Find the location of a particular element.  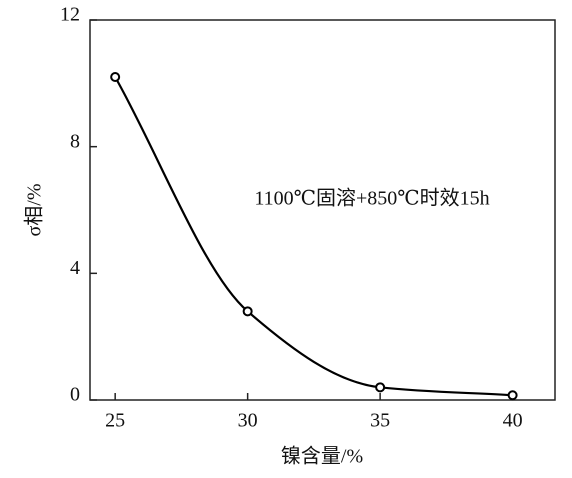

x-tick-label: 35 is located at coordinates (380, 421).